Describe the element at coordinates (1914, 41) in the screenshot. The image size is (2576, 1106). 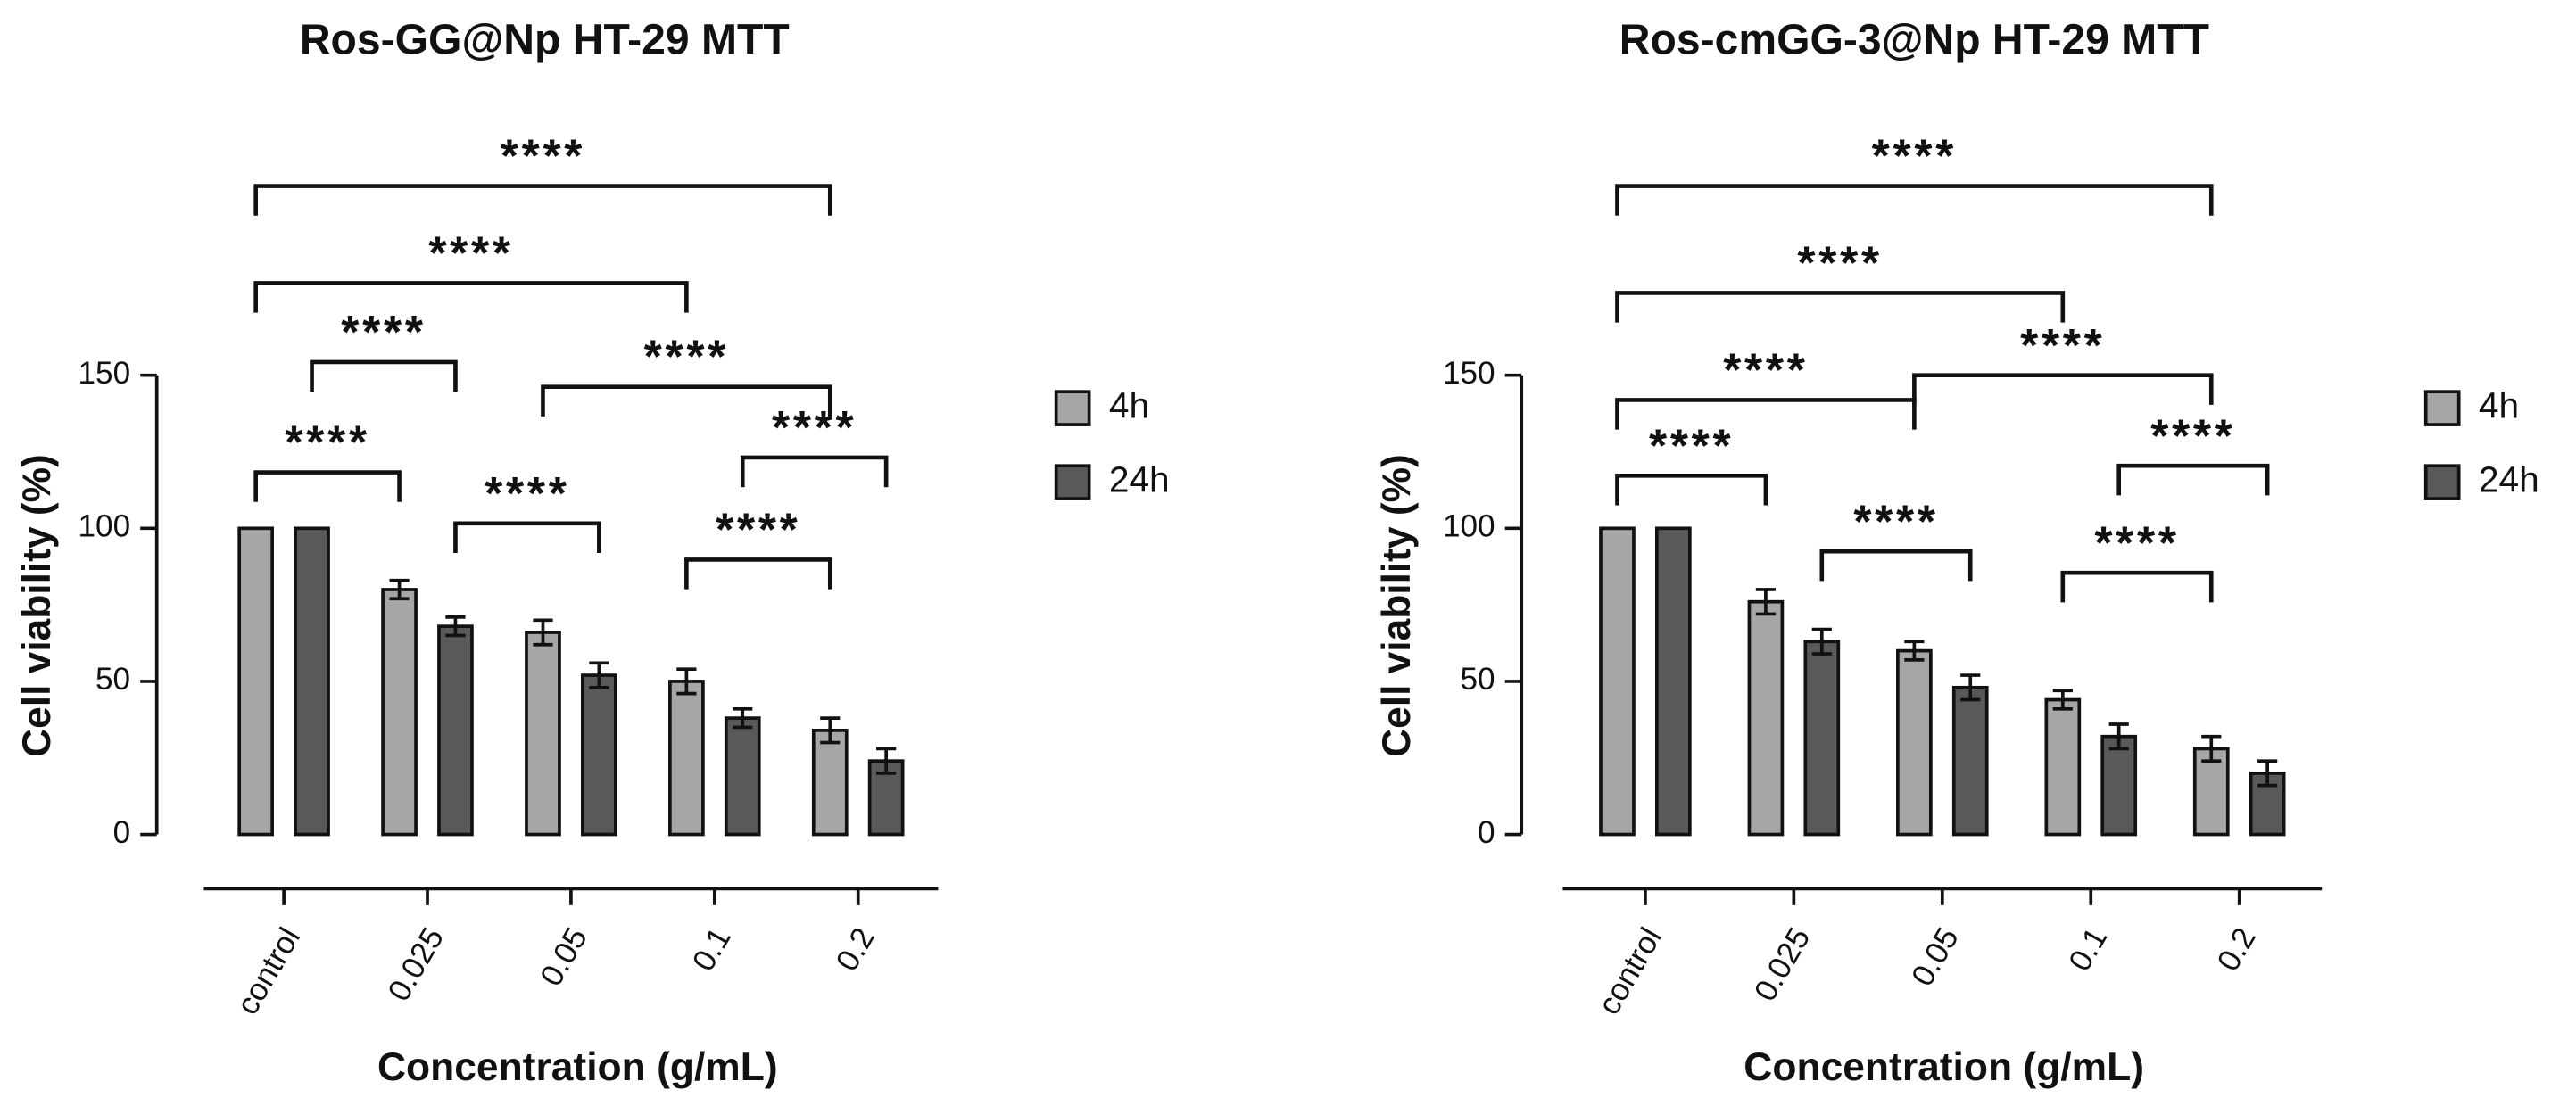
I see `chart-title: Ros-cmGG-3@Np HT-29 MTT` at that location.